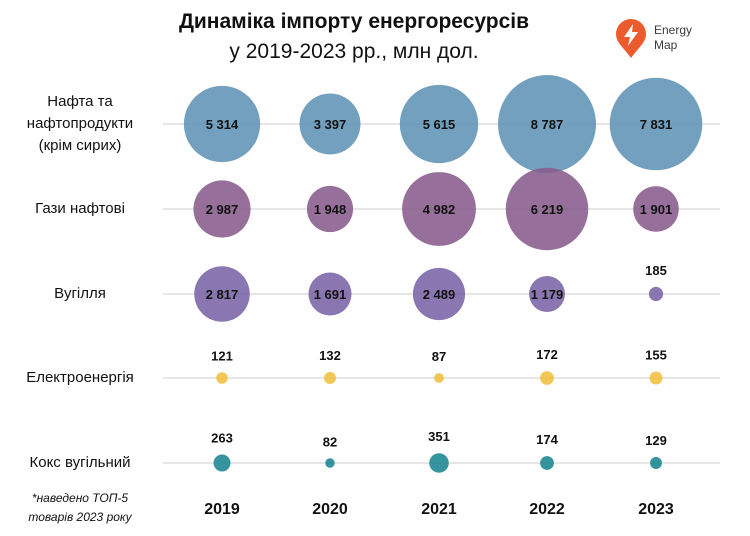 This screenshot has width=750, height=536. I want to click on row-label: Вугілля, so click(80, 294).